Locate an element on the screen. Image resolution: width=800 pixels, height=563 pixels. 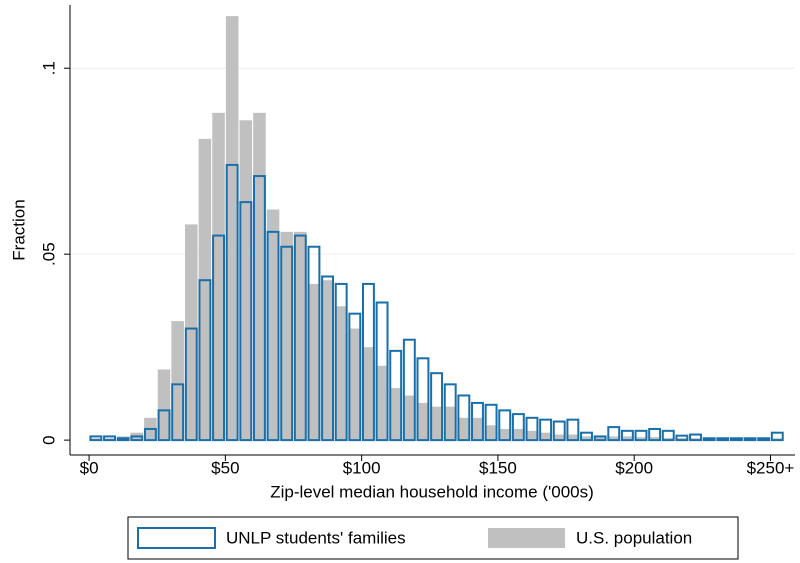
x-tick-label: $0 is located at coordinates (89, 467).